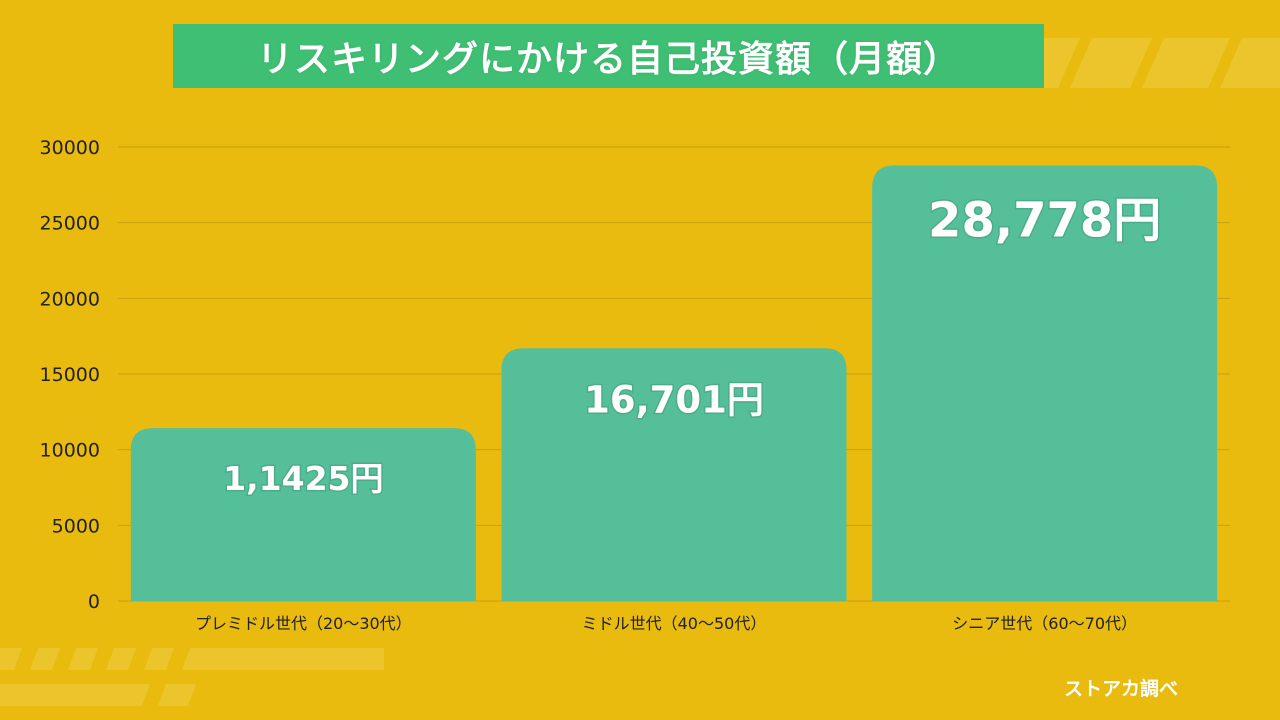 This screenshot has width=1280, height=720. What do you see at coordinates (1044, 623) in the screenshot?
I see `x-category-label: シニア世代（60〜70代）` at bounding box center [1044, 623].